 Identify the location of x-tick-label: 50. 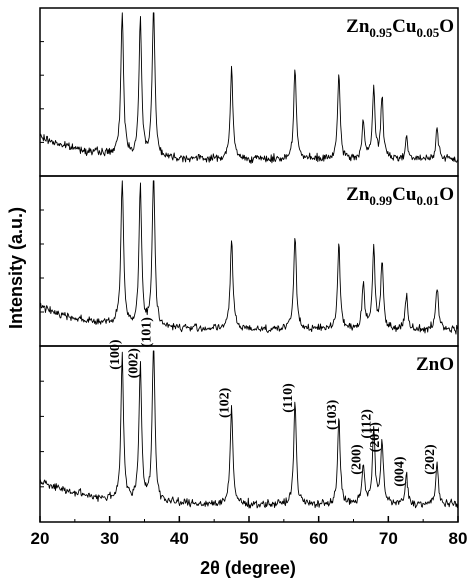
(249, 538).